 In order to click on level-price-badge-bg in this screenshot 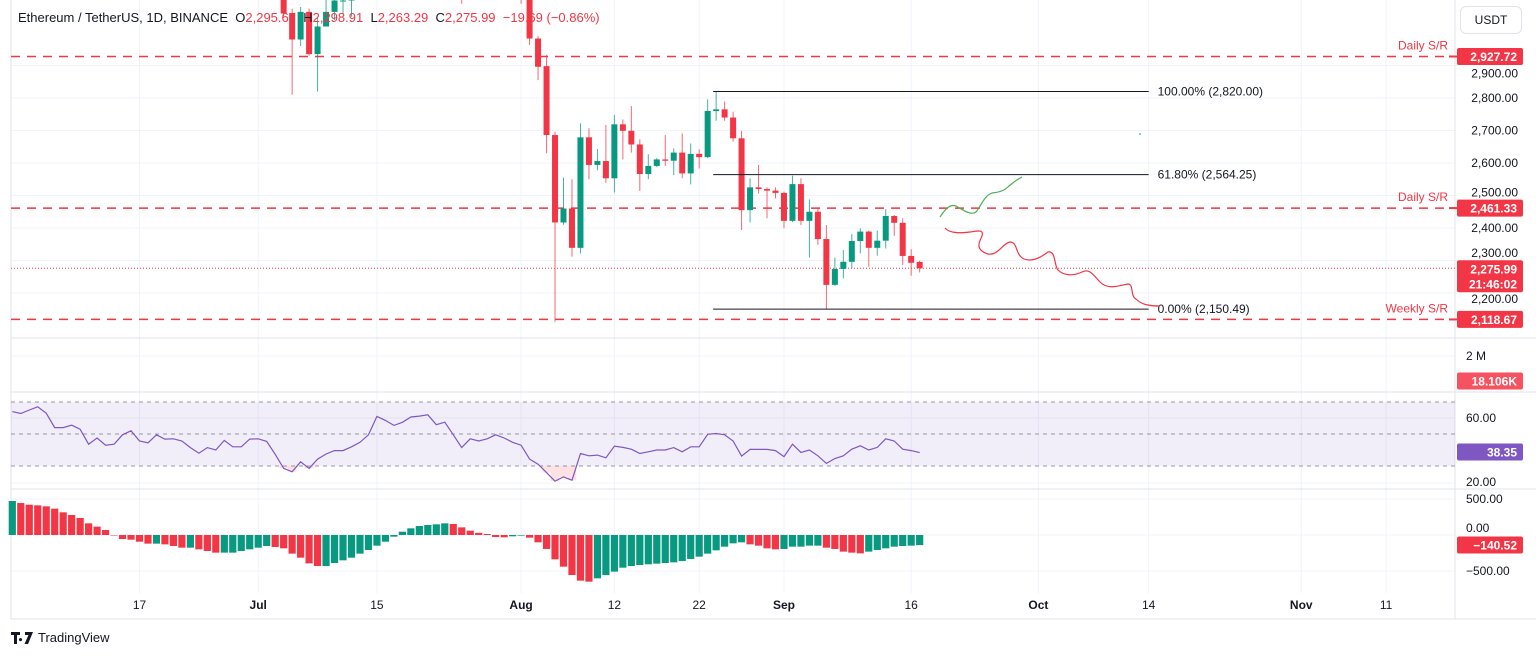, I will do `click(1490, 208)`.